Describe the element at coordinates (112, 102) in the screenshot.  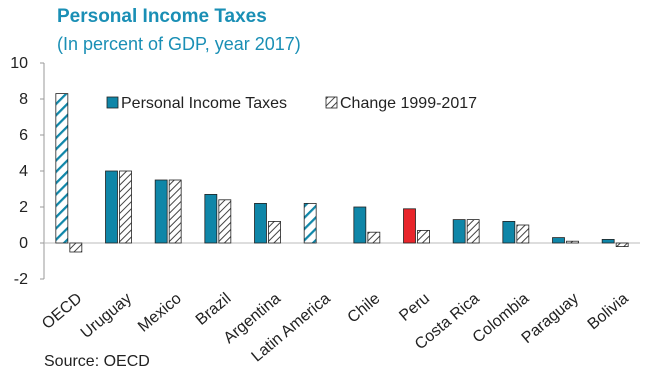
I see `legend-swatch-personal-income-taxes` at that location.